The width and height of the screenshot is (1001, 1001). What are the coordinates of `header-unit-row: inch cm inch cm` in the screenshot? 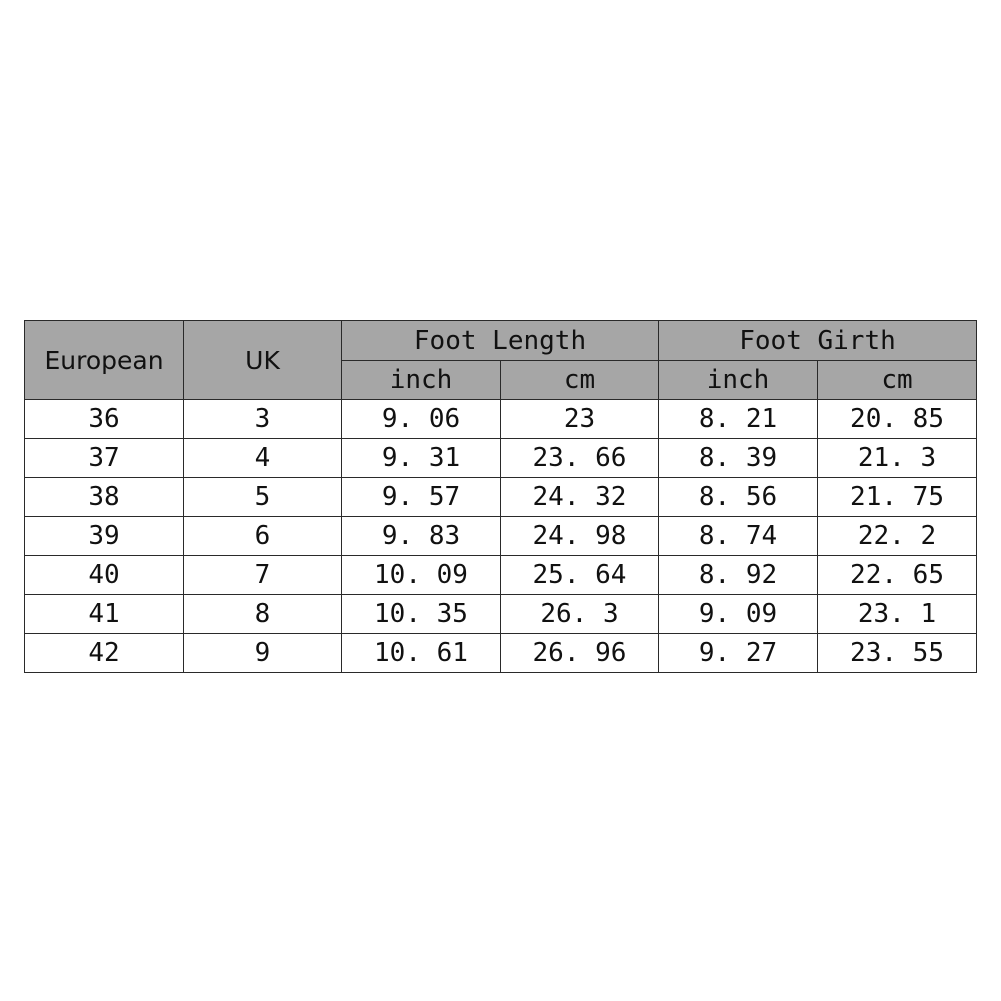 It's located at (501, 380).